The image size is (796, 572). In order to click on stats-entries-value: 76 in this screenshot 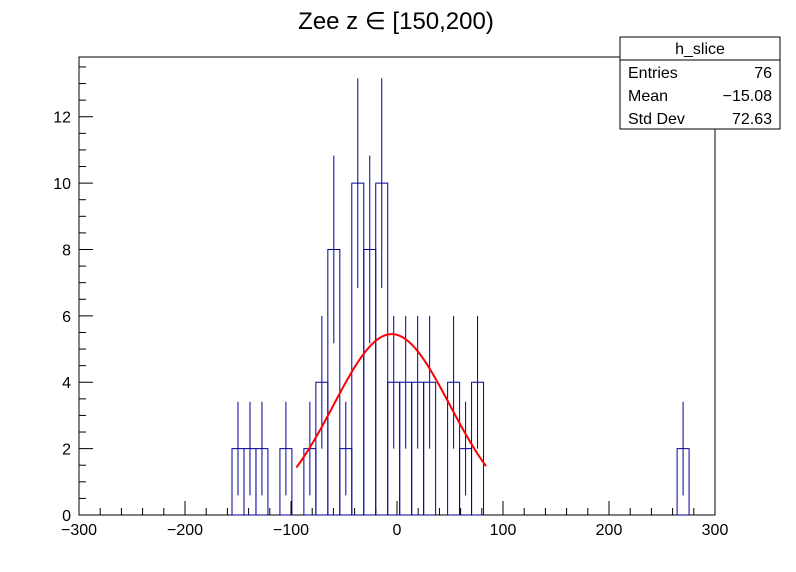, I will do `click(763, 73)`.